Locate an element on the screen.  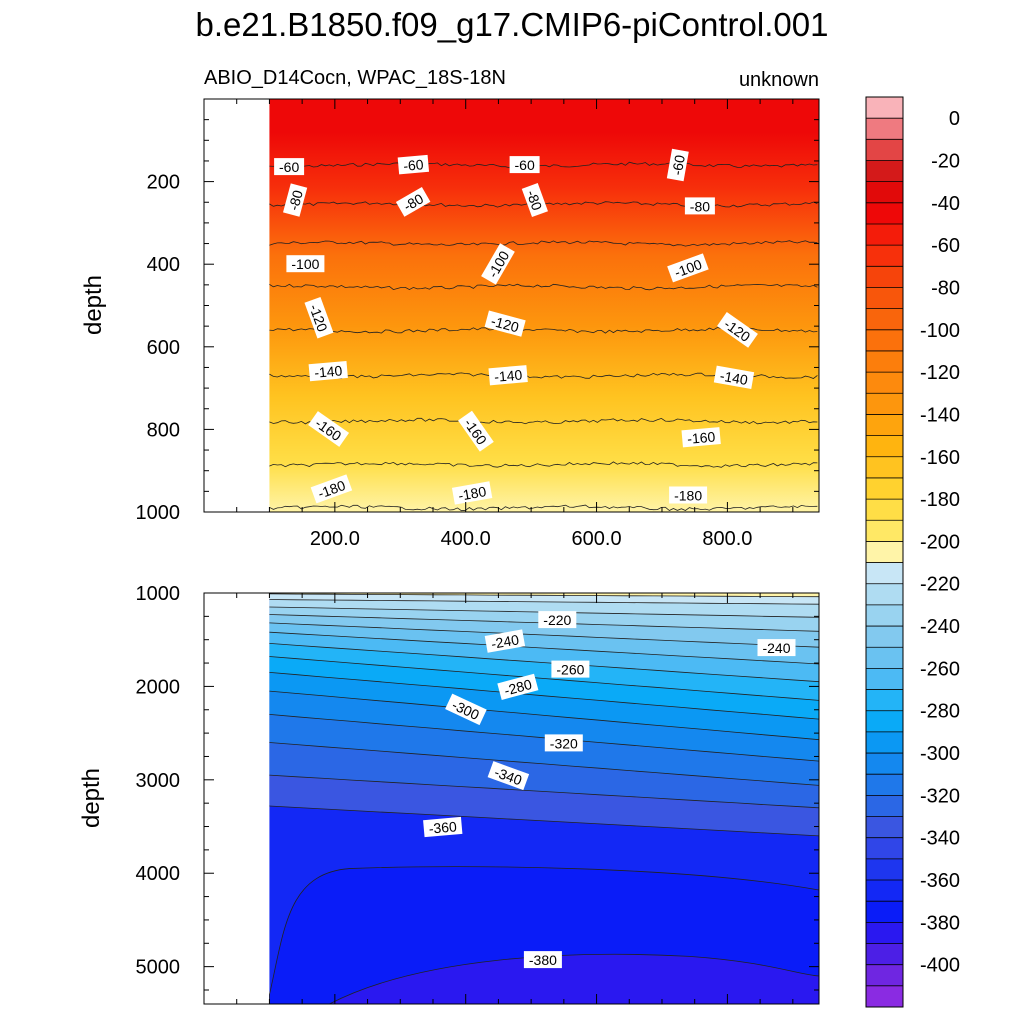
bottom-contour-label: -360 is located at coordinates (443, 827).